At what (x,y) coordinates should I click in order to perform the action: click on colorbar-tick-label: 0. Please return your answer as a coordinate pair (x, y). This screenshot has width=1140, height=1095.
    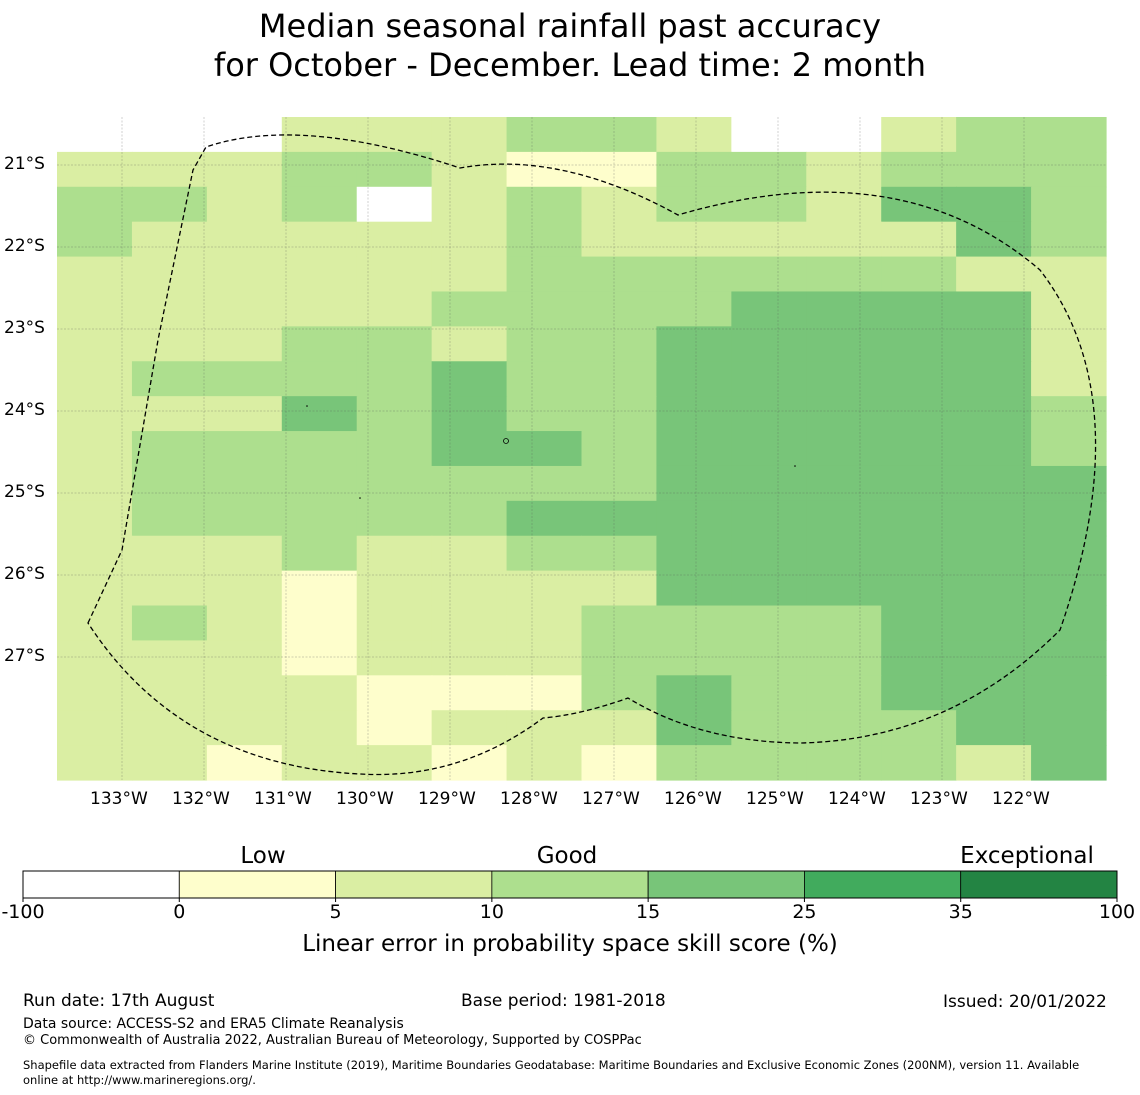
    Looking at the image, I should click on (179, 912).